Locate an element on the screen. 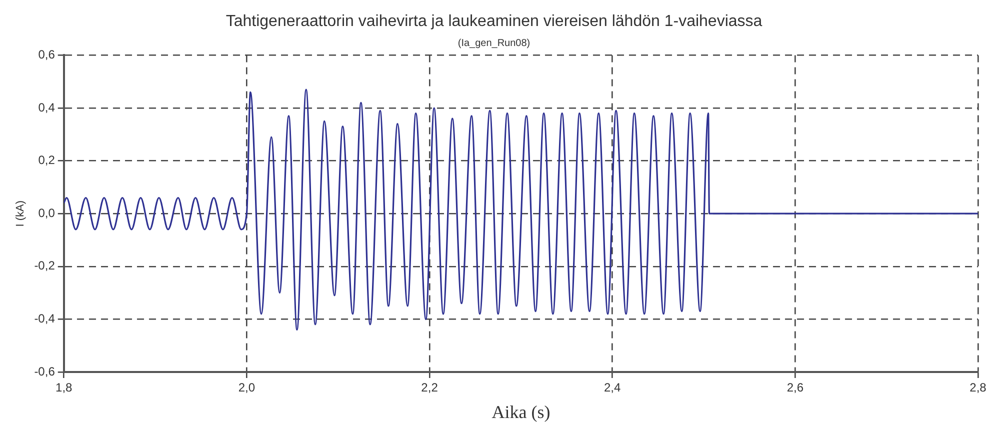  y-tick-label: -0,2 is located at coordinates (45, 265).